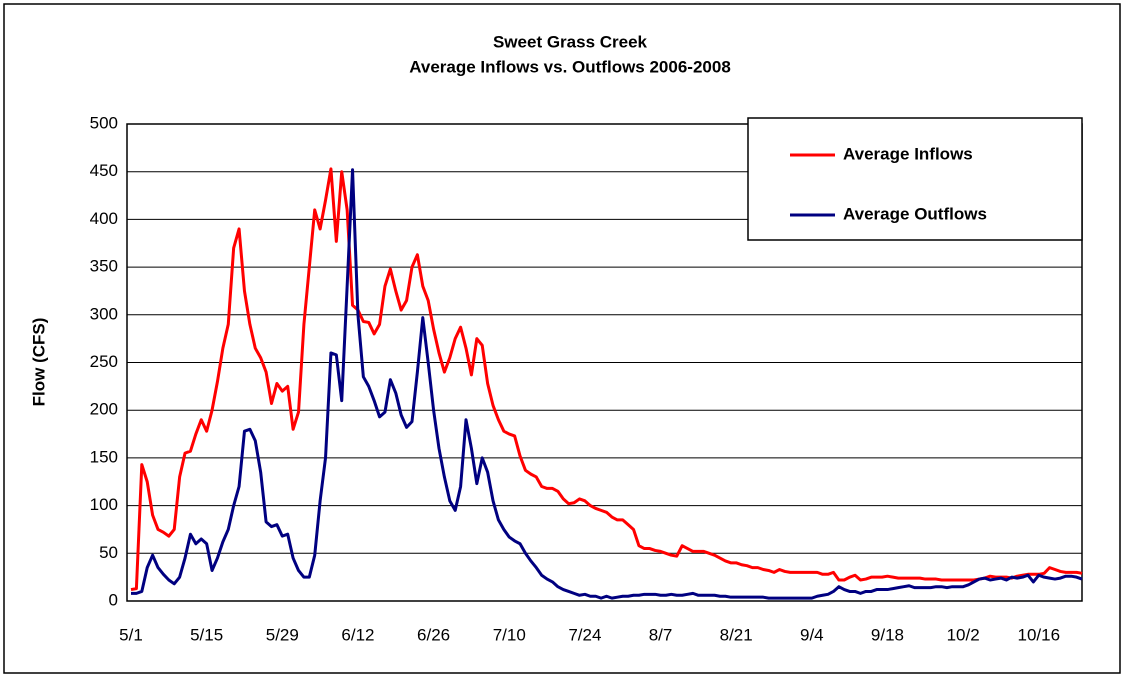  Describe the element at coordinates (1038, 634) in the screenshot. I see `x-tick-label: 10/16` at that location.